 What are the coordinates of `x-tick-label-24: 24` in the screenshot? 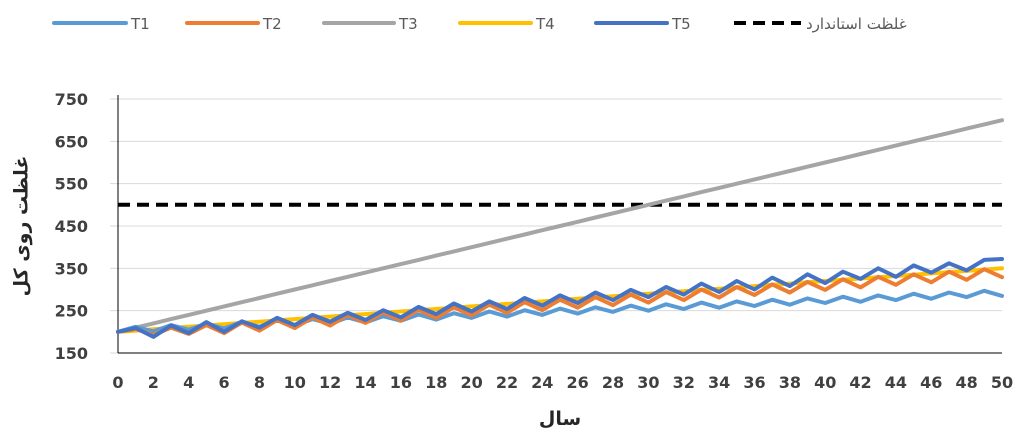 It's located at (542, 382).